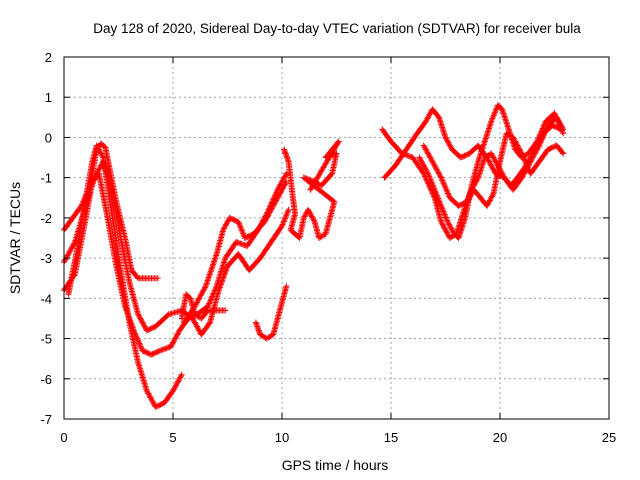 Image resolution: width=640 pixels, height=480 pixels. What do you see at coordinates (46, 298) in the screenshot?
I see `y-tick-label: -4` at bounding box center [46, 298].